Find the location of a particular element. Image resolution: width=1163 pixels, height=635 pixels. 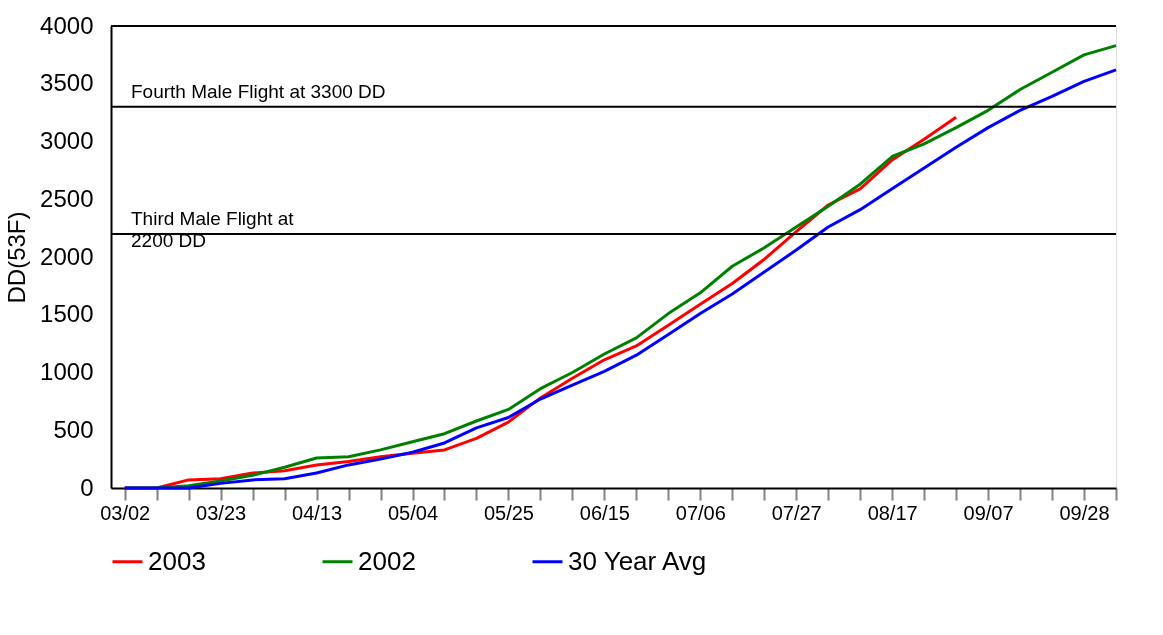

y-tick-label: 0 is located at coordinates (87, 487).